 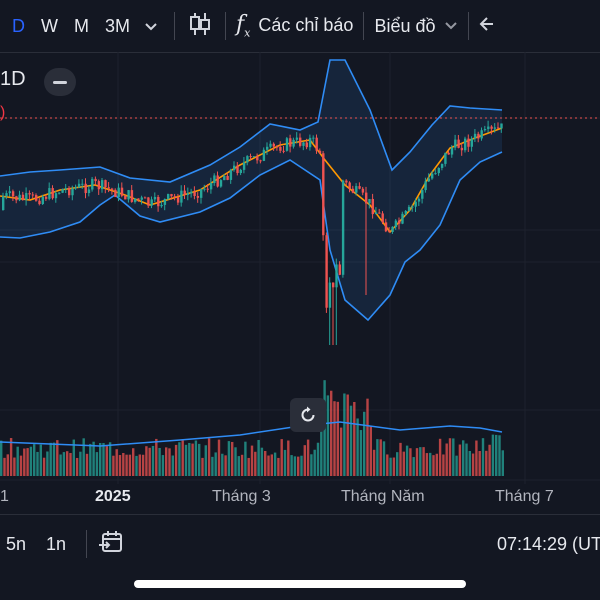 I want to click on chart-type-button: Biểu đồ, so click(x=415, y=26).